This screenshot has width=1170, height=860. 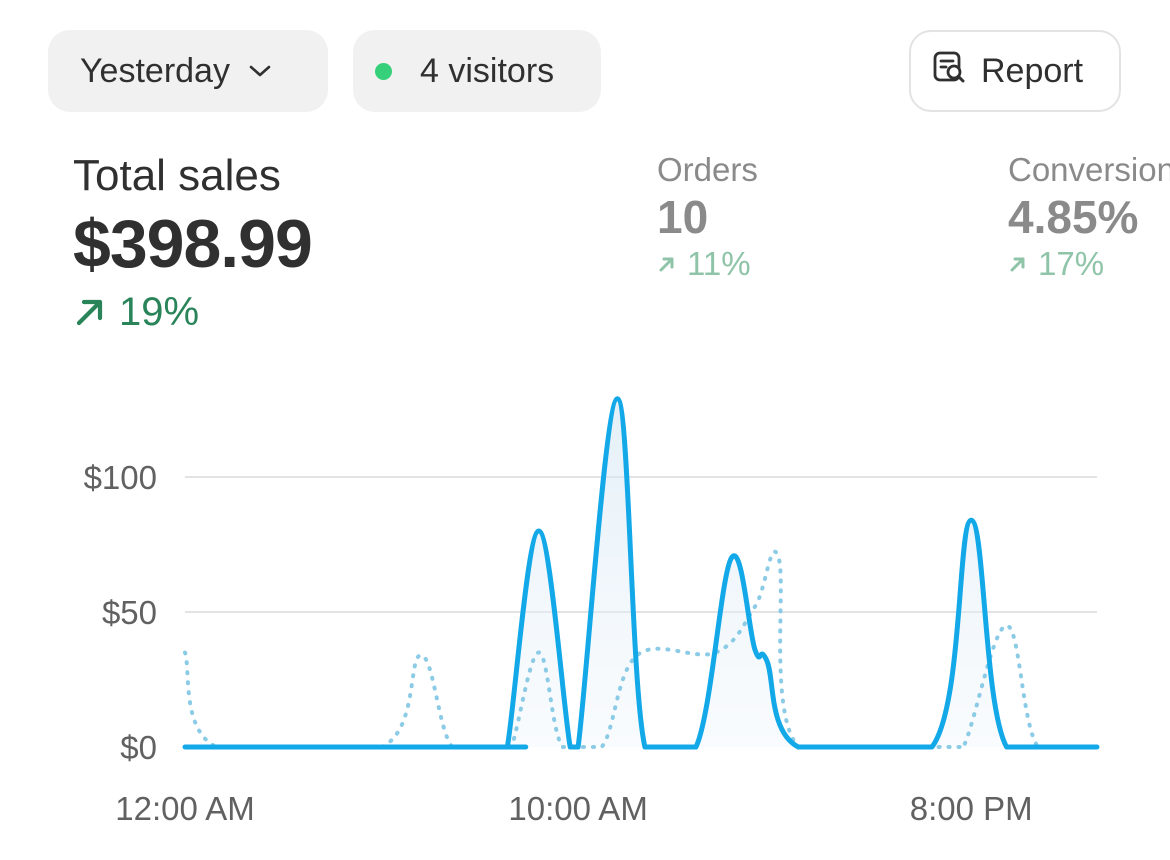 I want to click on visitors-label: 4 visitors, so click(x=487, y=70).